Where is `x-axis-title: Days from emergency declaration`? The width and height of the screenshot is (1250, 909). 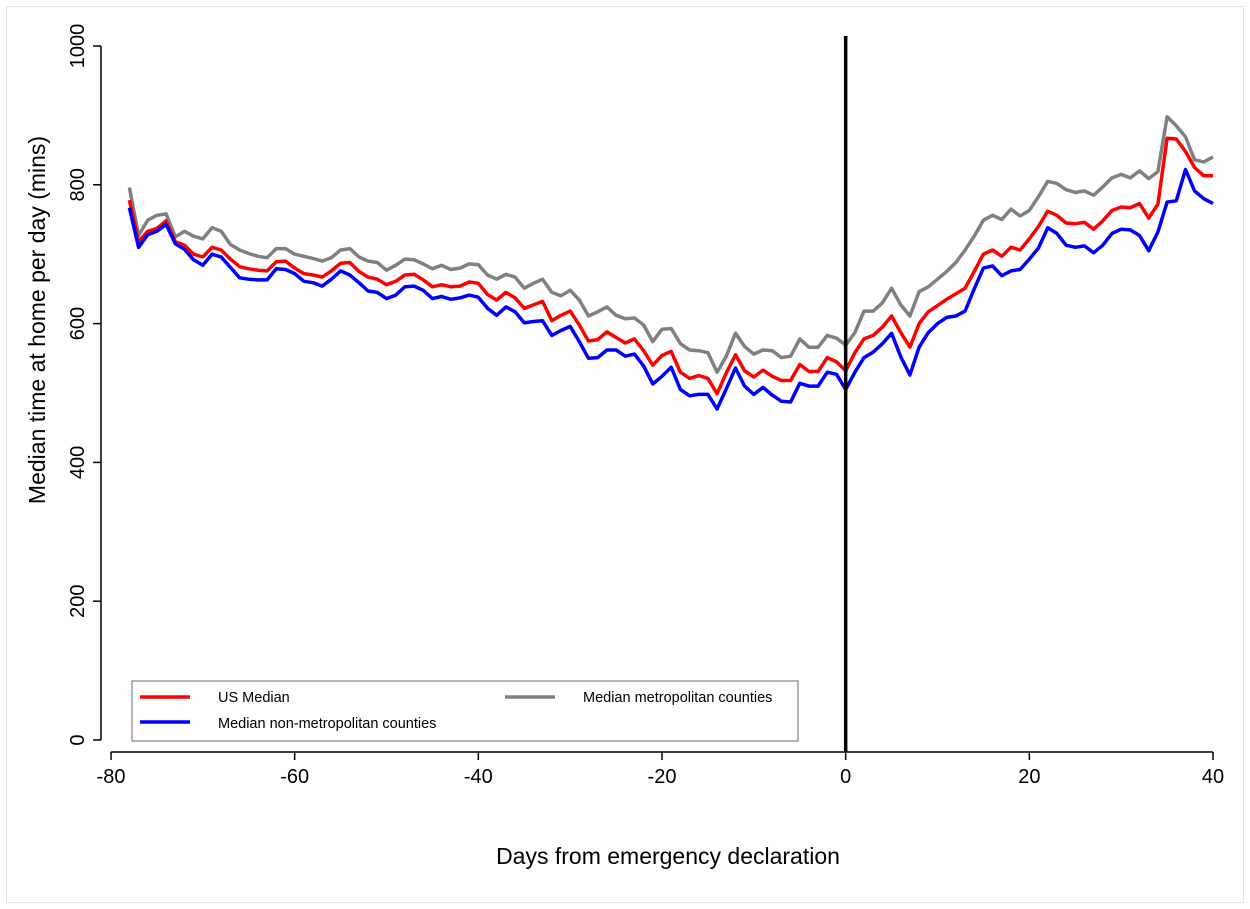 x-axis-title: Days from emergency declaration is located at coordinates (668, 856).